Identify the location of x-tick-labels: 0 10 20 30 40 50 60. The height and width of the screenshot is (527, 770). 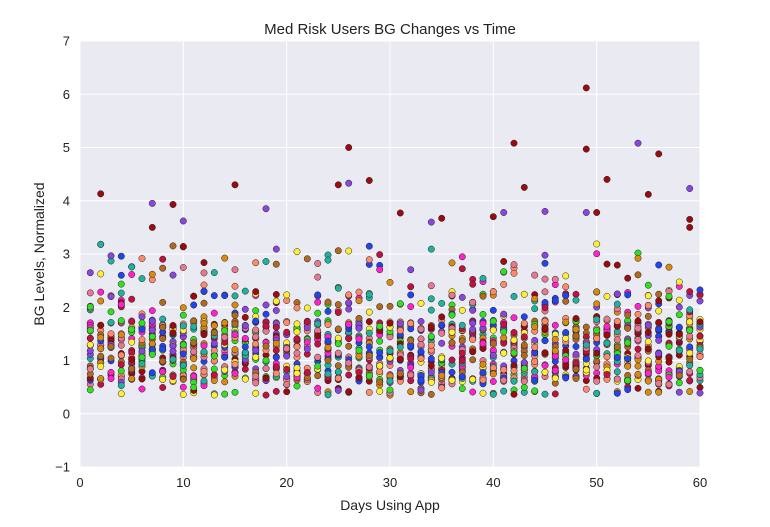
(391, 482).